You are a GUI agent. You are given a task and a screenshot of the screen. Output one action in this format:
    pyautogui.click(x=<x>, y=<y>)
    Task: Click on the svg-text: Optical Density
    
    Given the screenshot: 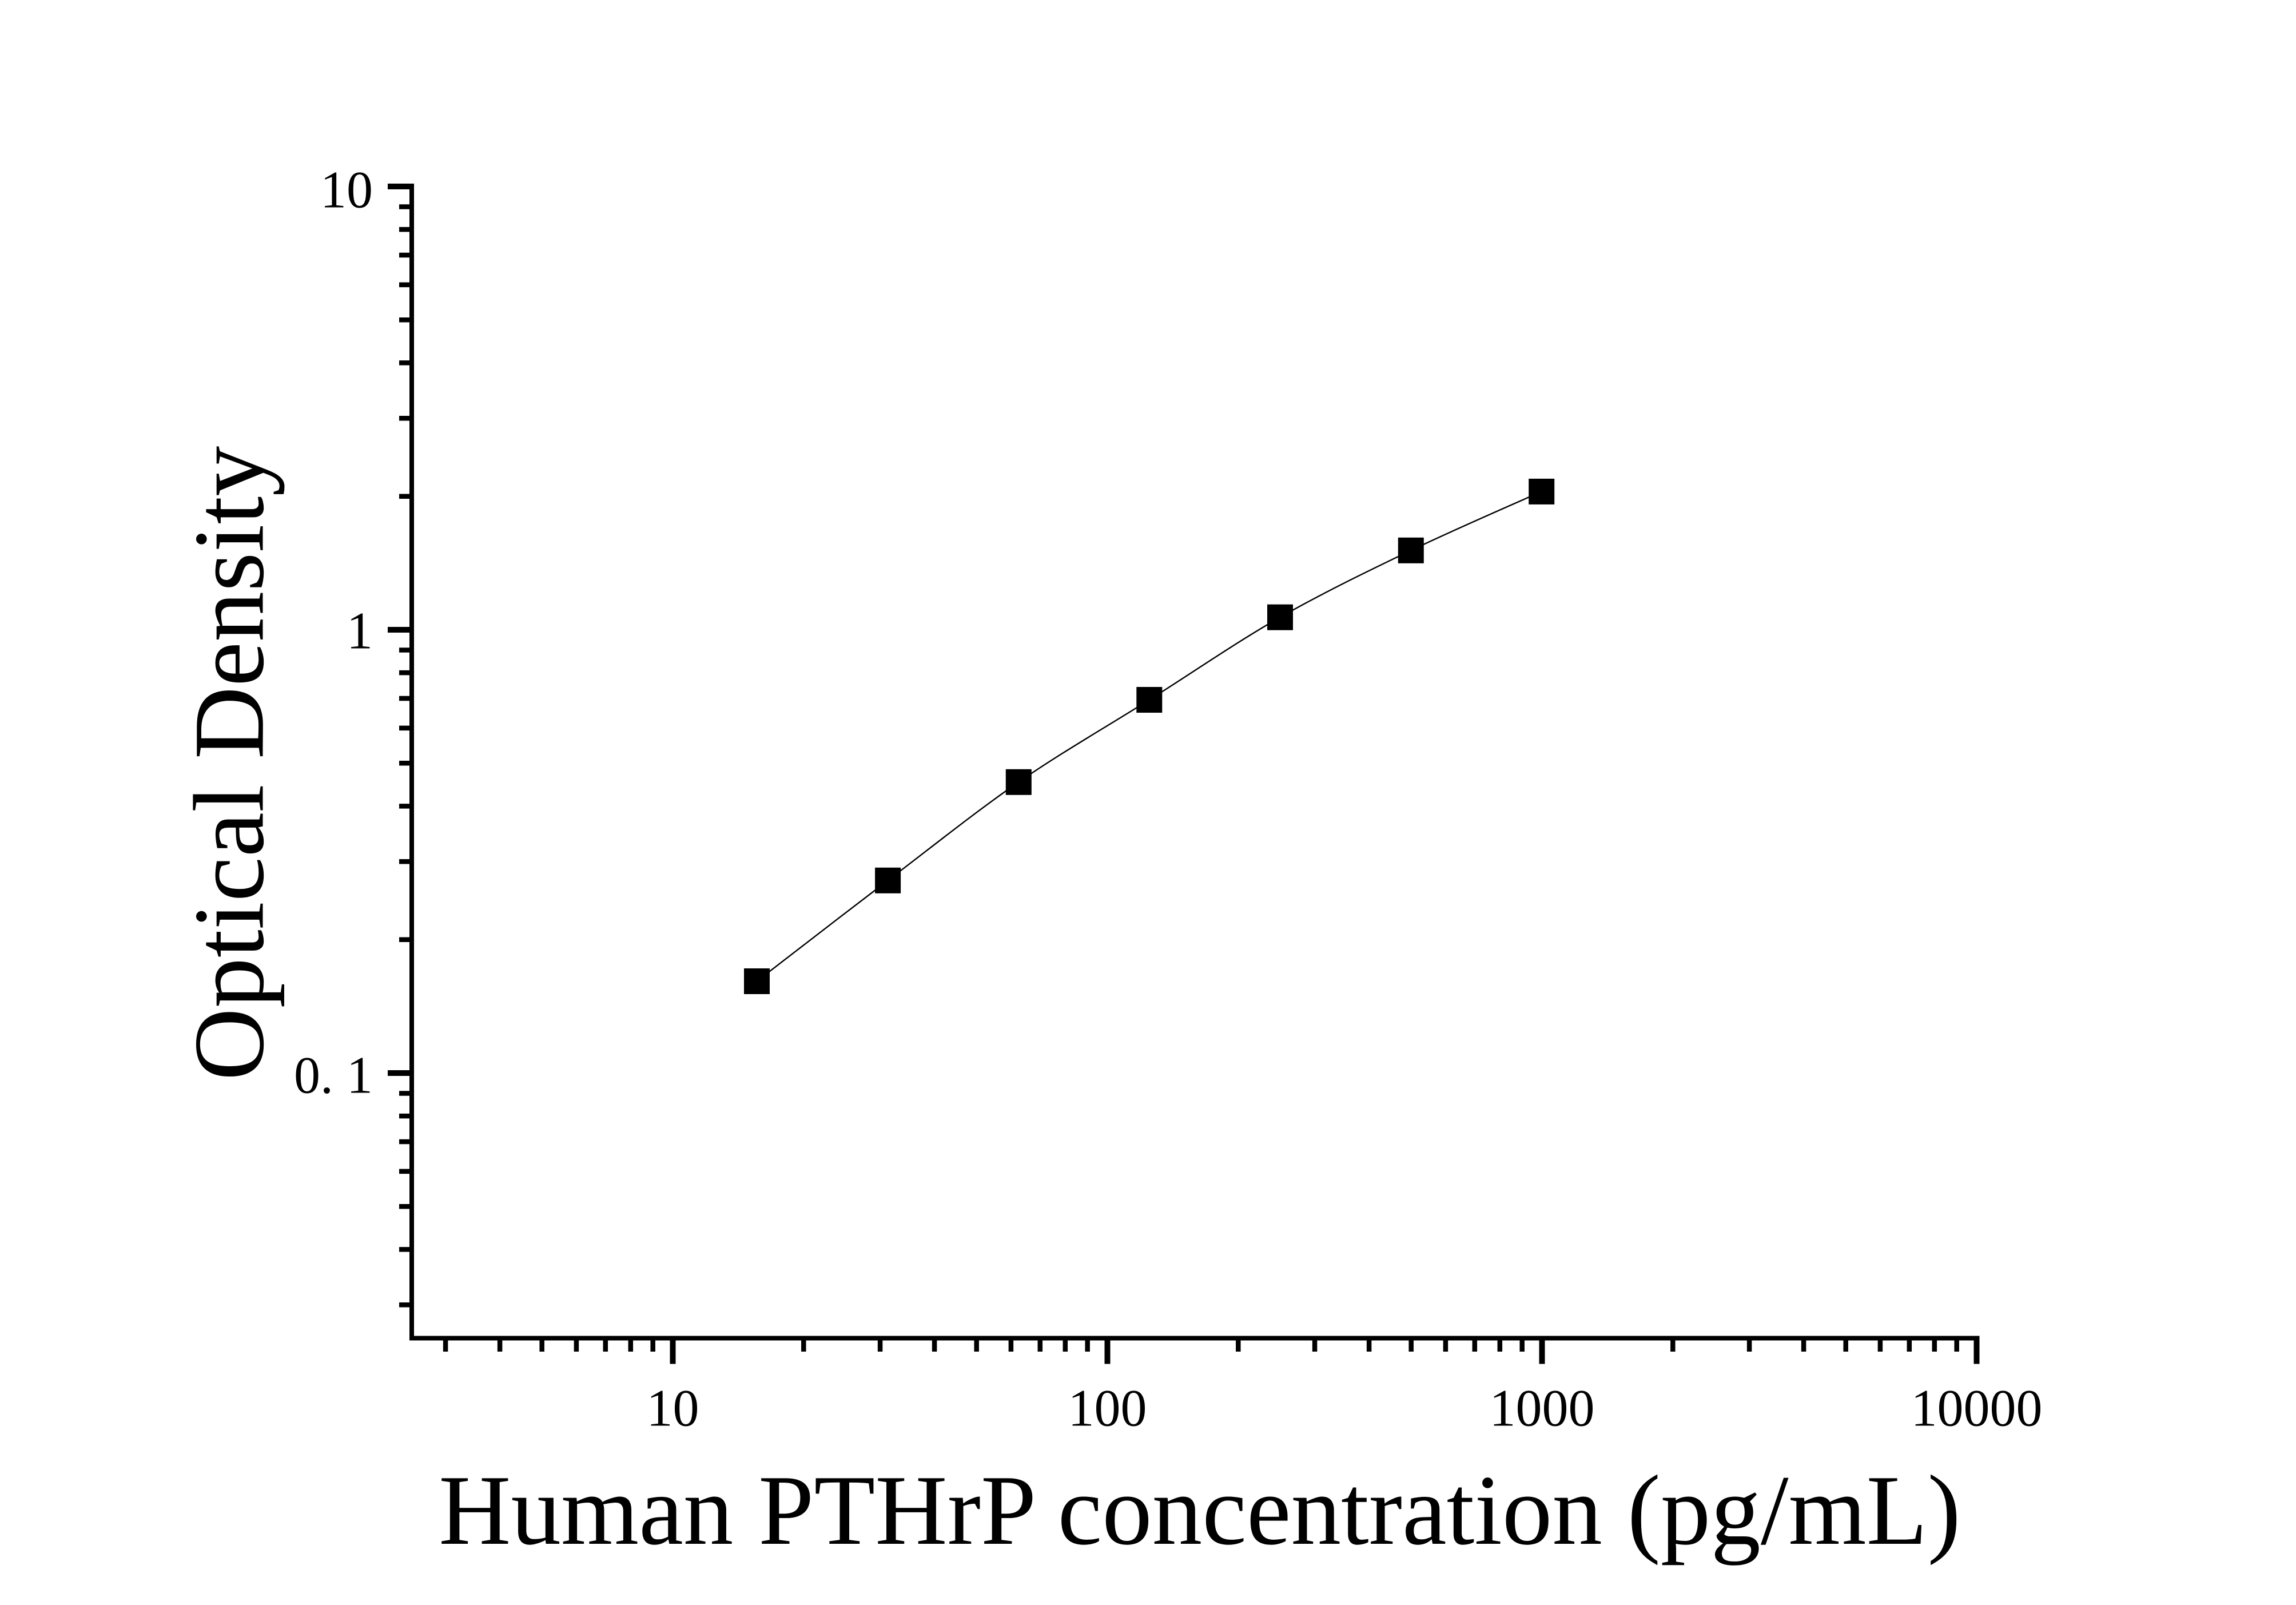 What is the action you would take?
    pyautogui.click(x=230, y=763)
    